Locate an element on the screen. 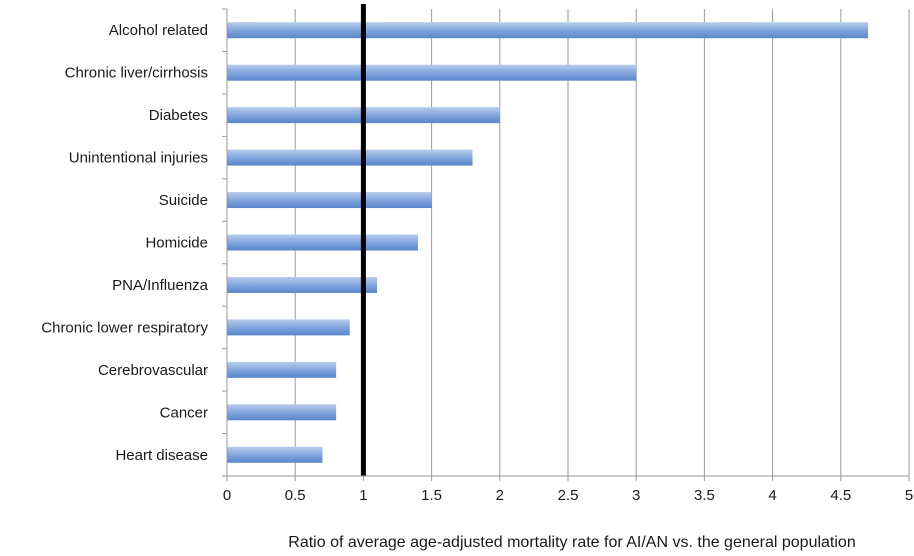 The height and width of the screenshot is (556, 914). category-label-7: Chronic lower respiratory is located at coordinates (124, 327).